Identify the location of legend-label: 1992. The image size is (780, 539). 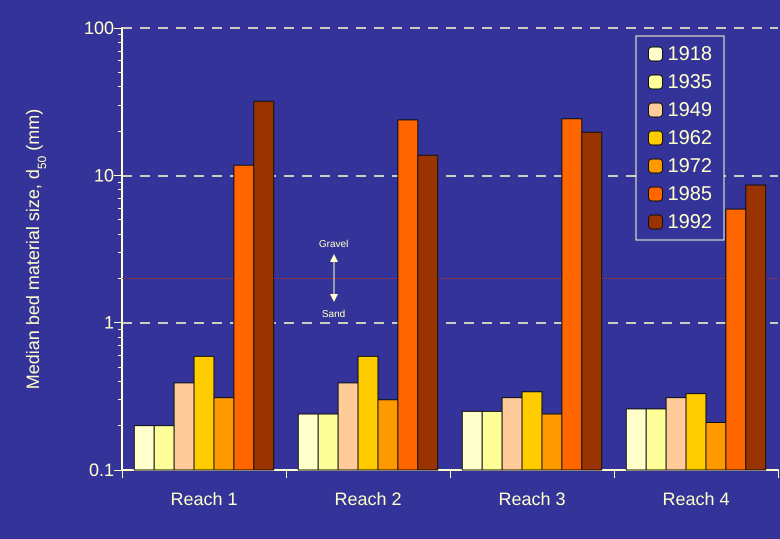
(690, 222).